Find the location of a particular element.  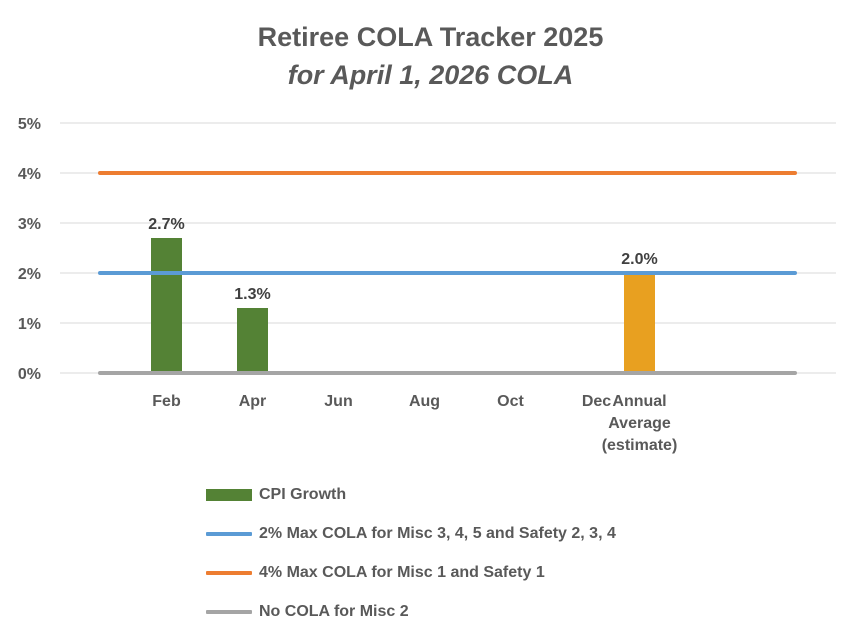

legend-label-cpi-growth: CPI Growth is located at coordinates (303, 494).